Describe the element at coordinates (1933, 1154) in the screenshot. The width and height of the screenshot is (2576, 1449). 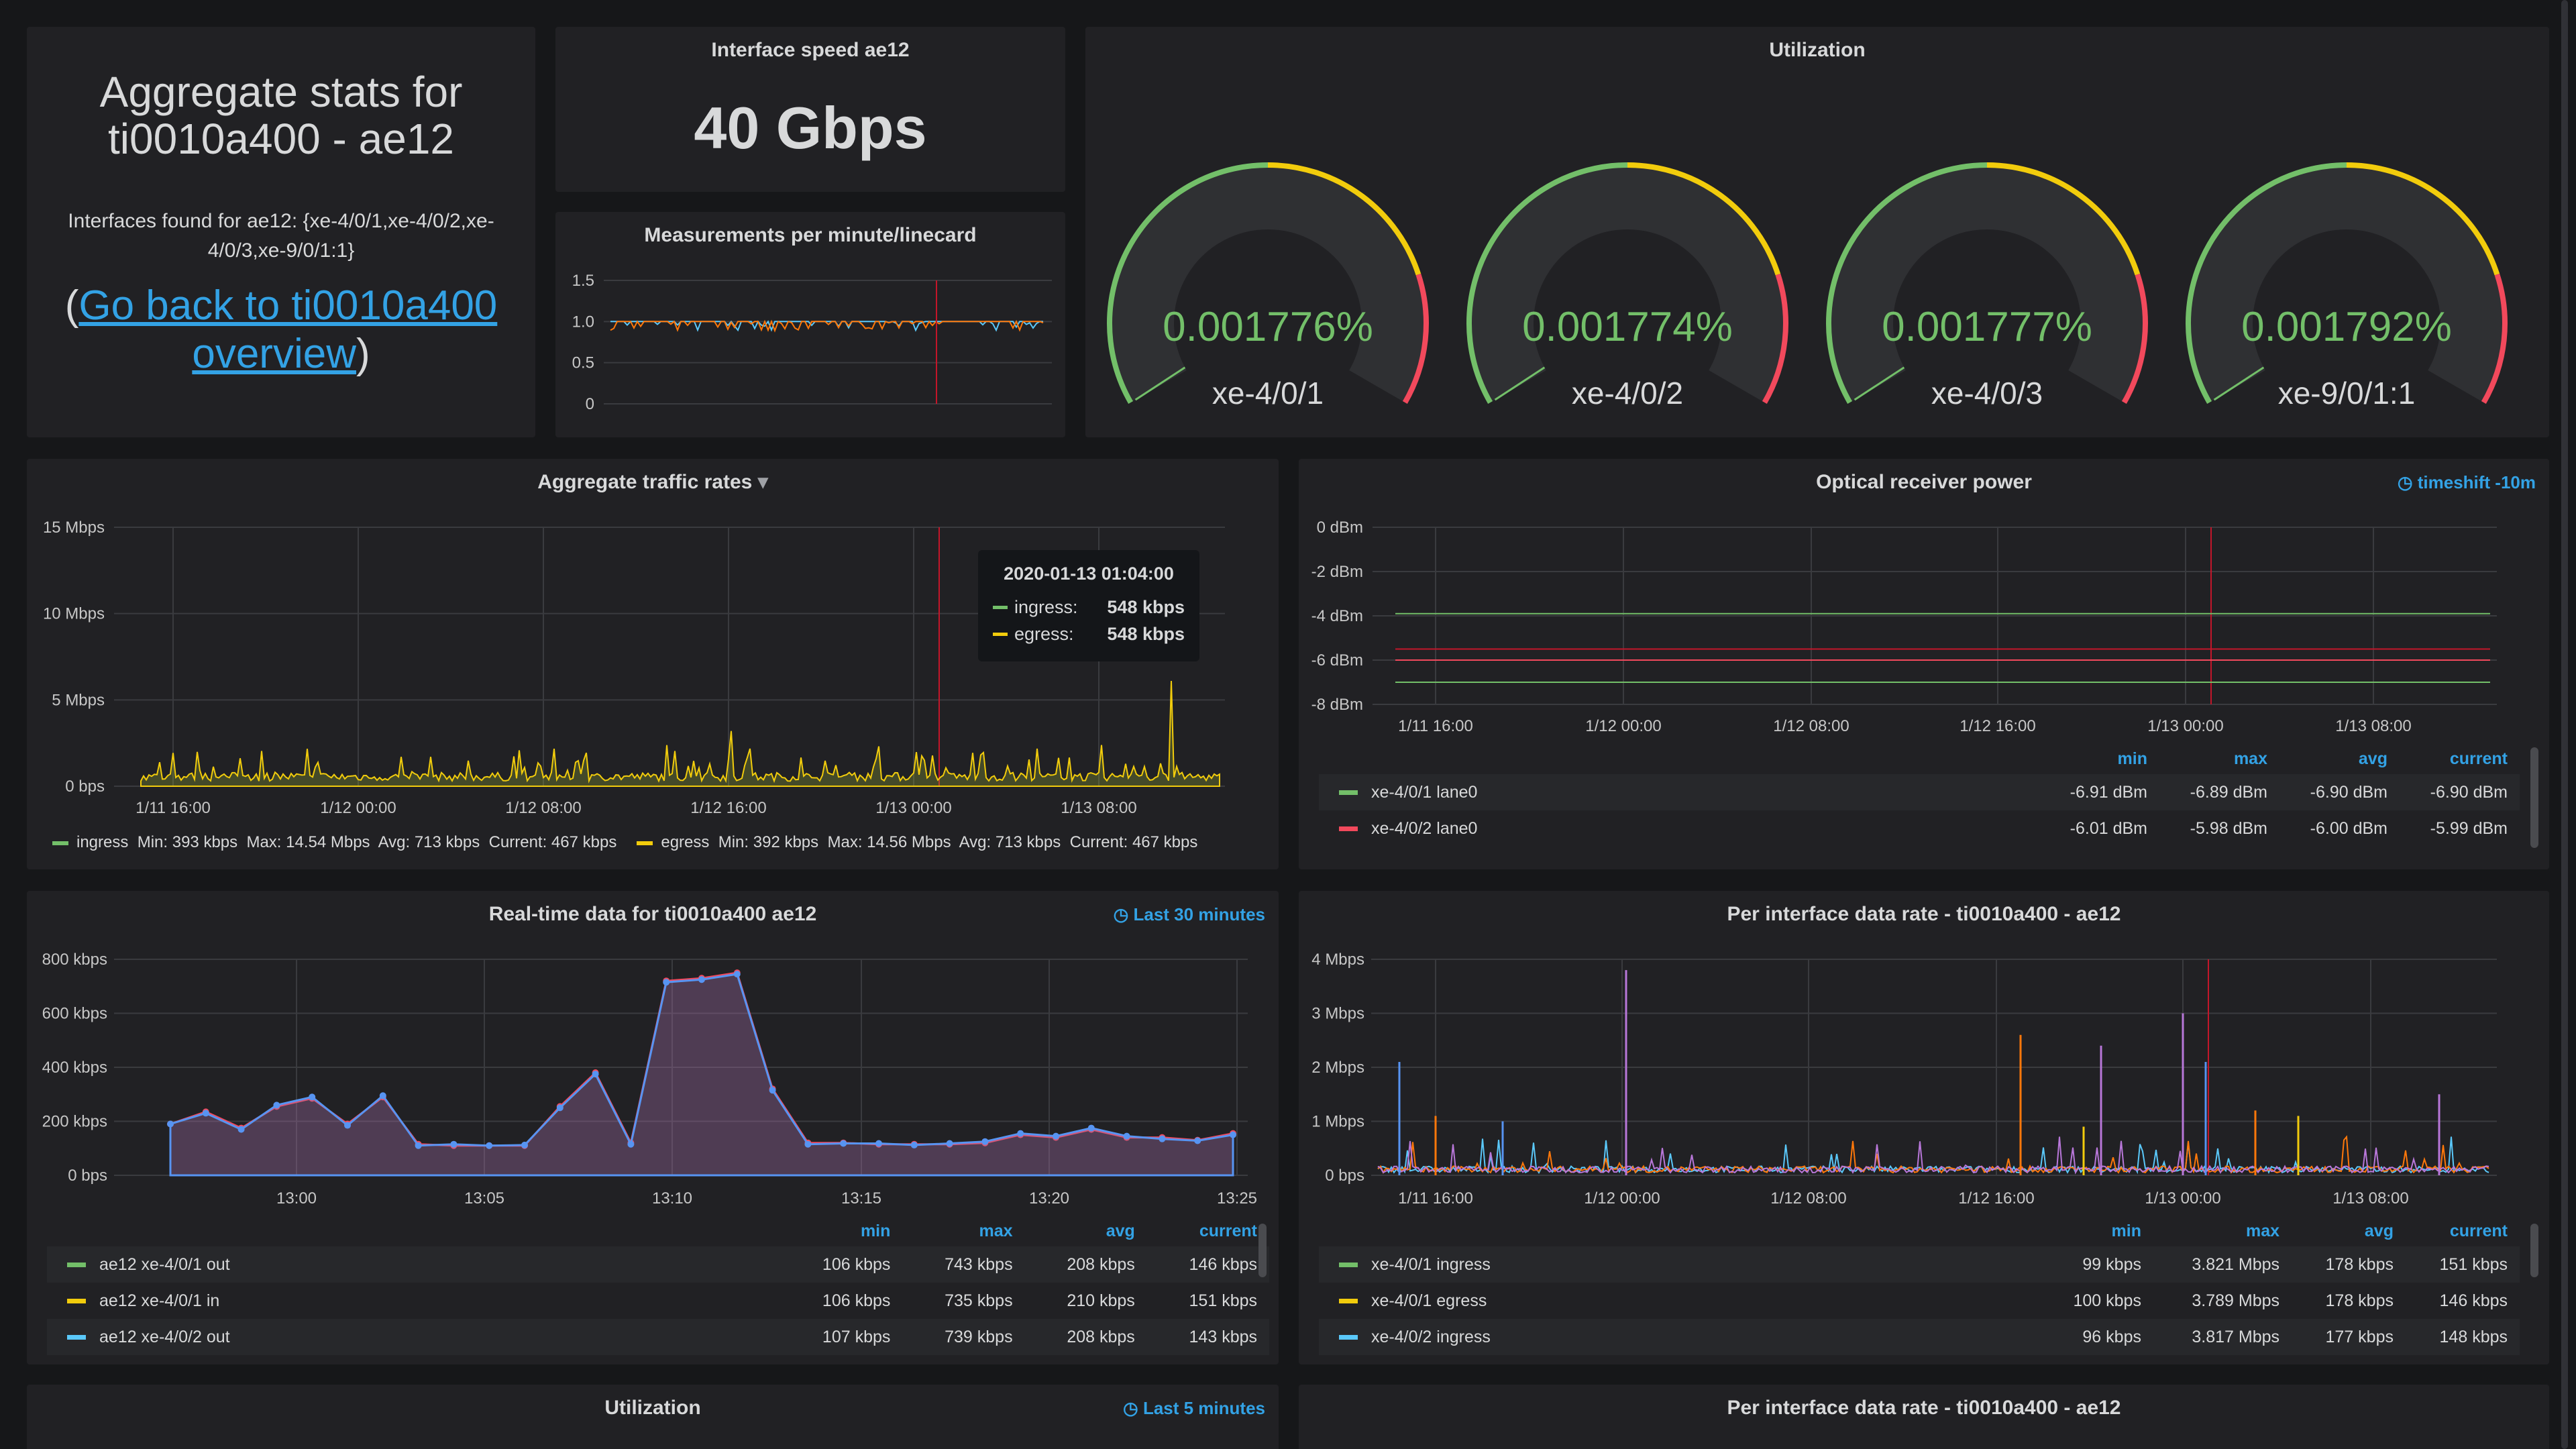
I see `series-line` at that location.